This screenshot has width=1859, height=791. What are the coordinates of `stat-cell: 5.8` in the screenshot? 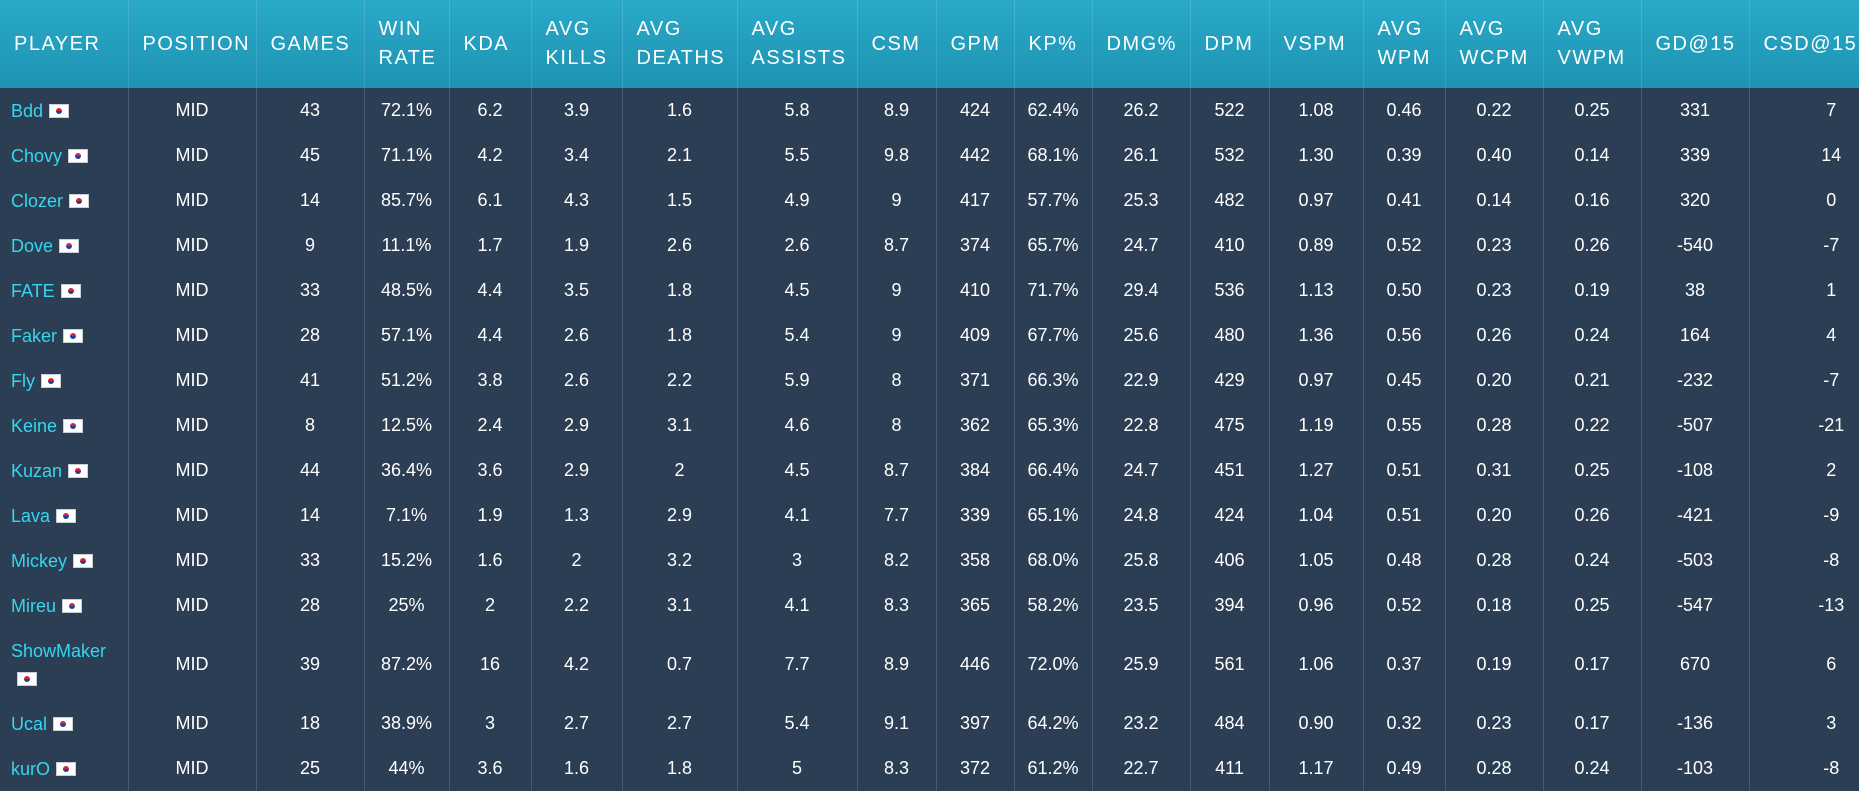 It's located at (797, 110).